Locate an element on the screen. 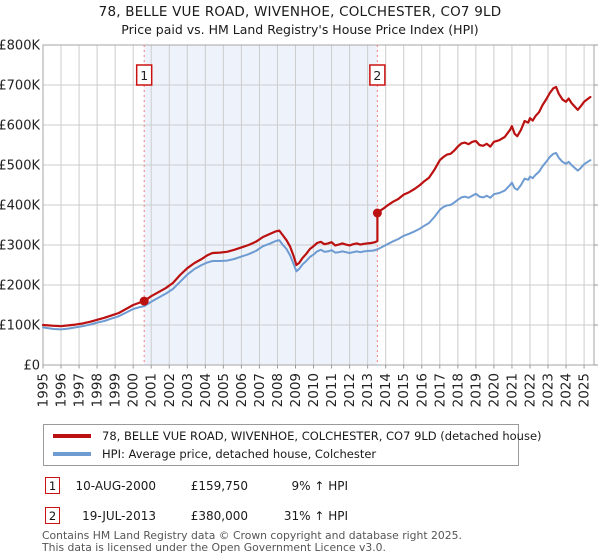  transaction-row-1: 1 10-AUG-2000 £159,750 9% ↑ HPI is located at coordinates (196, 485).